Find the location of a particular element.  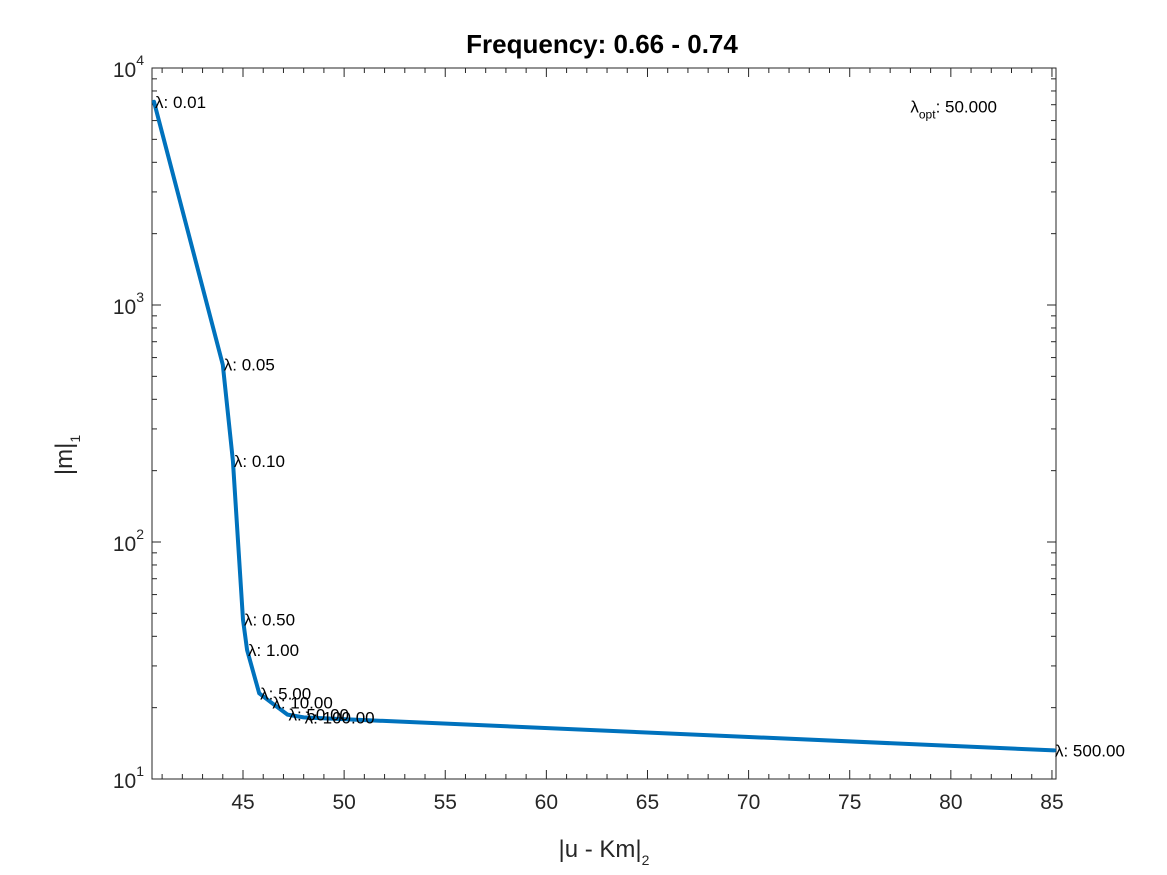

x-axis-label-subscript: 2 is located at coordinates (646, 860).